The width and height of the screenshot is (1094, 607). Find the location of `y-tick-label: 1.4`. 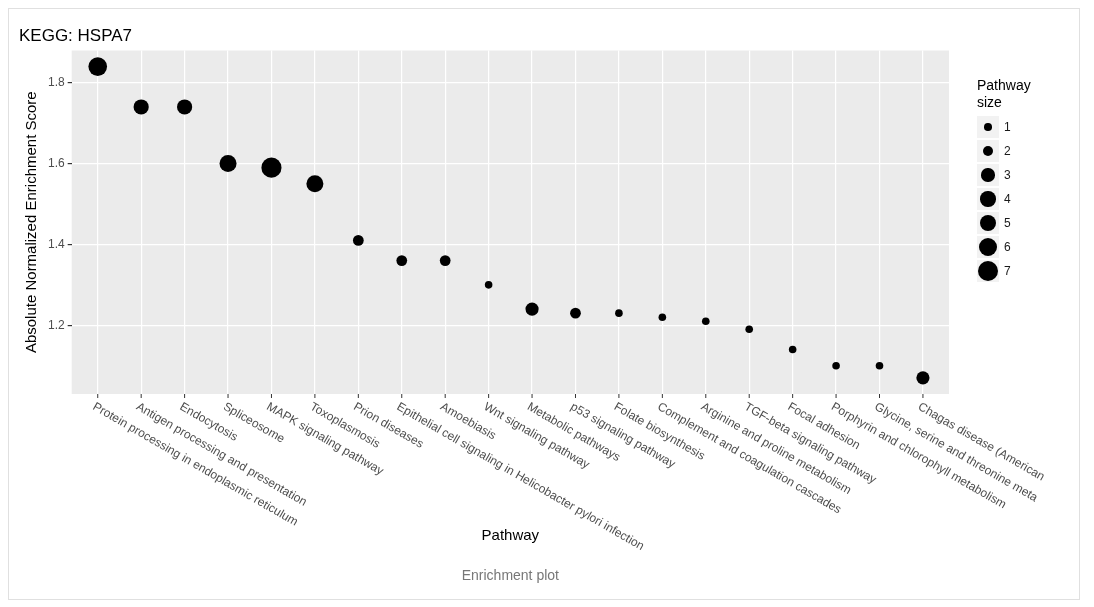

y-tick-label: 1.4 is located at coordinates (56, 243).